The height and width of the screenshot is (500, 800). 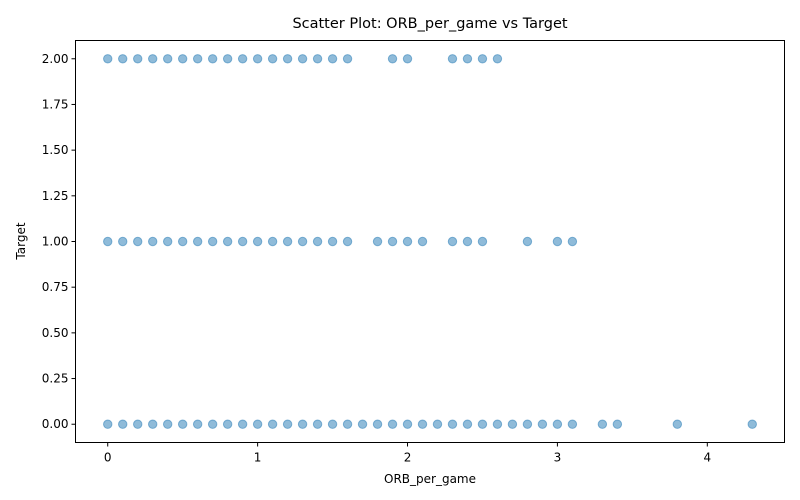 I want to click on x-tick-label: 2, so click(x=408, y=458).